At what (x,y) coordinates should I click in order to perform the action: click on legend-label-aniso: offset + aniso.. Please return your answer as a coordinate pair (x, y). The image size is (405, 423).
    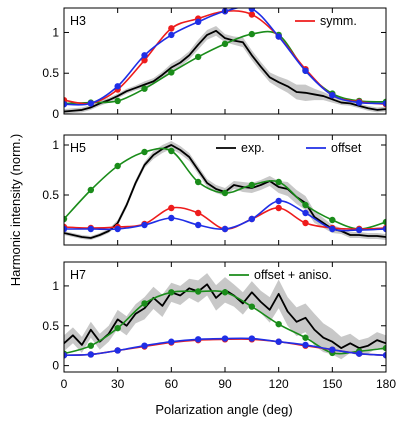
    Looking at the image, I should click on (293, 275).